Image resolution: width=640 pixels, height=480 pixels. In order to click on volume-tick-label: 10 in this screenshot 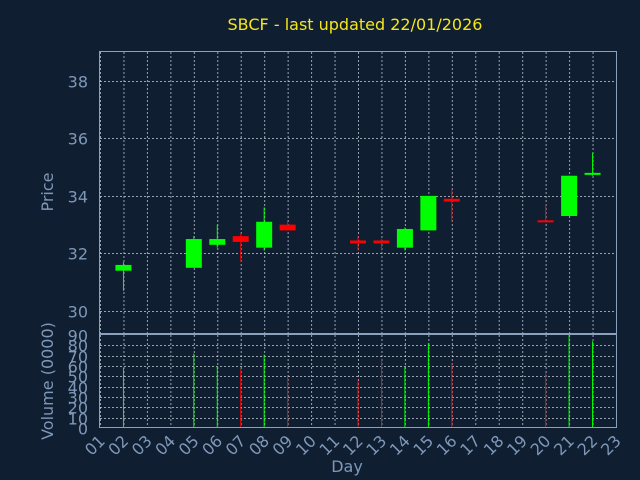, I will do `click(78, 419)`.